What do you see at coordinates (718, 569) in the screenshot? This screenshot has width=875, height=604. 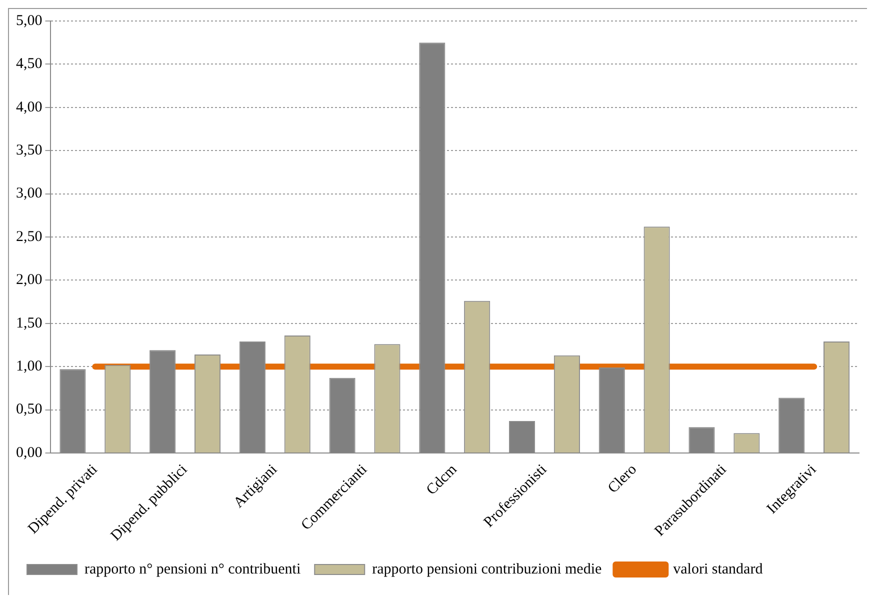 I see `legend-label: valori standard` at bounding box center [718, 569].